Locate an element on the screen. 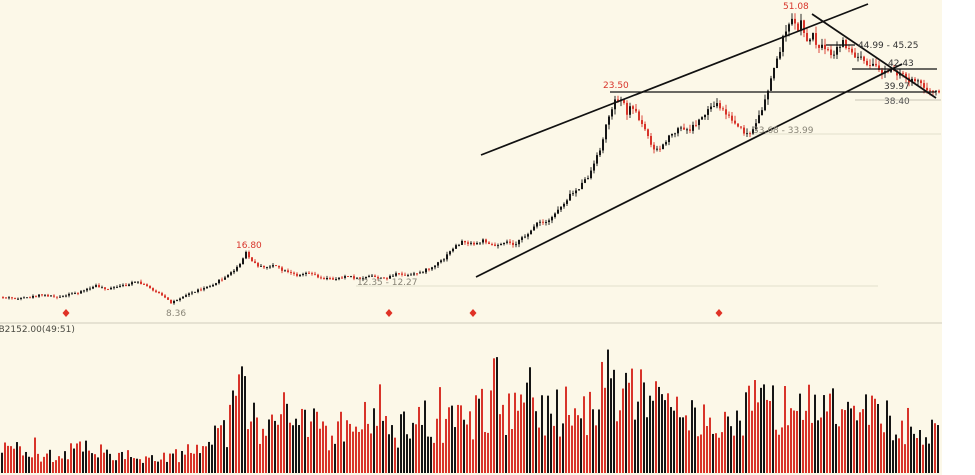  price-annotation: 12.35 - 12.27 is located at coordinates (387, 283).